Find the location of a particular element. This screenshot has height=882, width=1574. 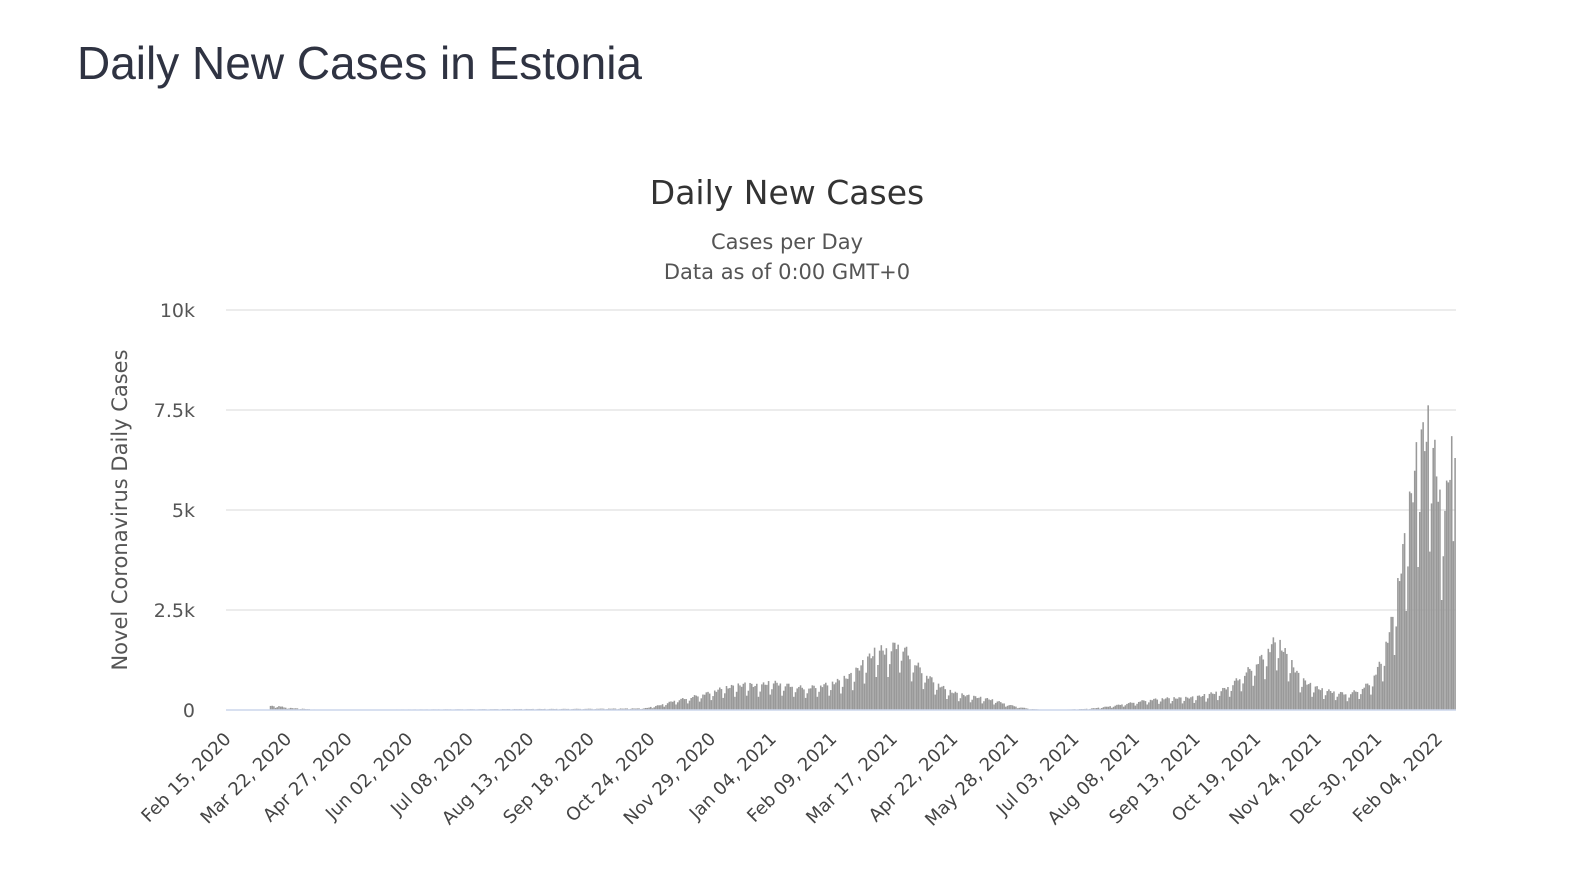

chart-title: Daily New Cases is located at coordinates (787, 192).